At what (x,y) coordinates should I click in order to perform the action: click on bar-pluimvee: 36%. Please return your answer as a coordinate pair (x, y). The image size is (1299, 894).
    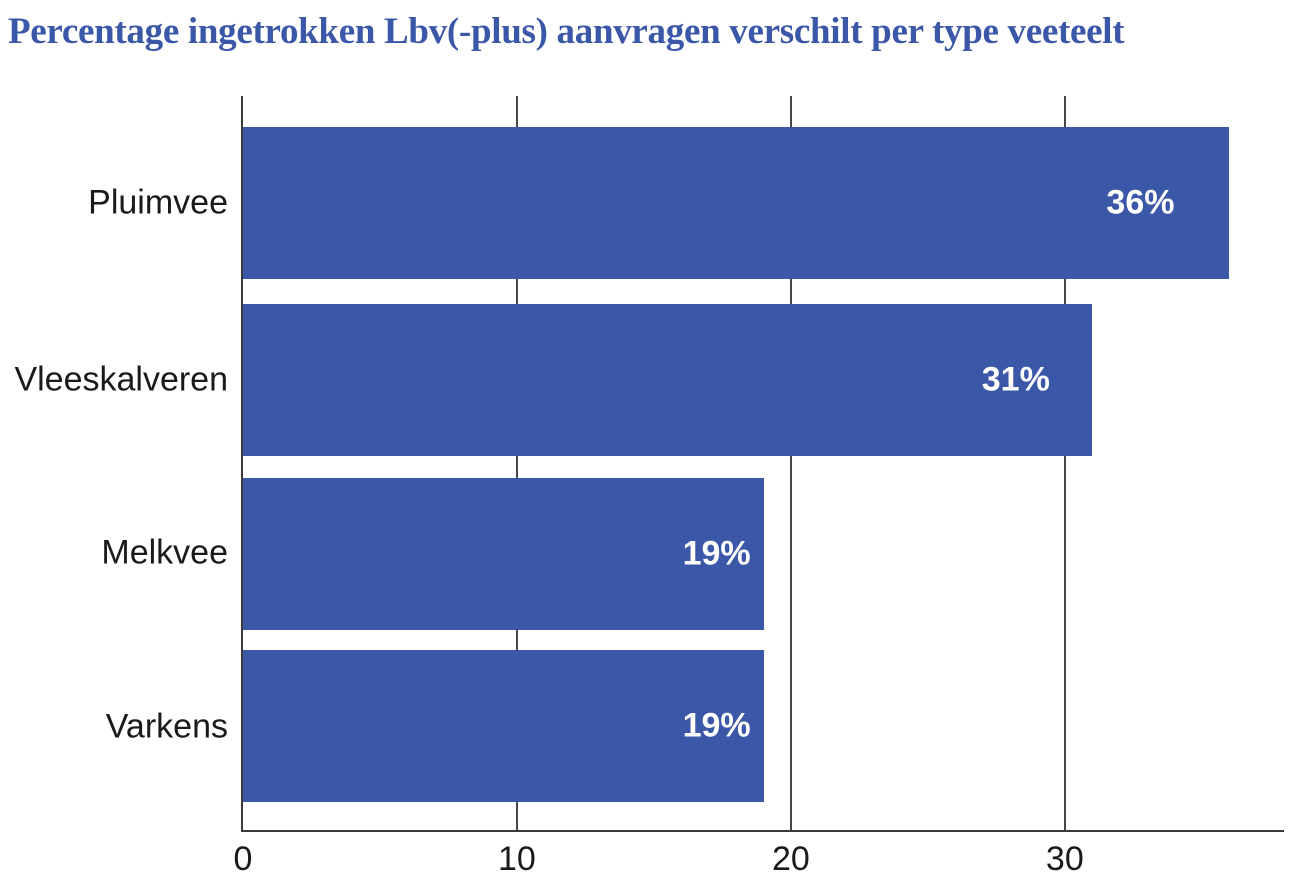
    Looking at the image, I should click on (736, 202).